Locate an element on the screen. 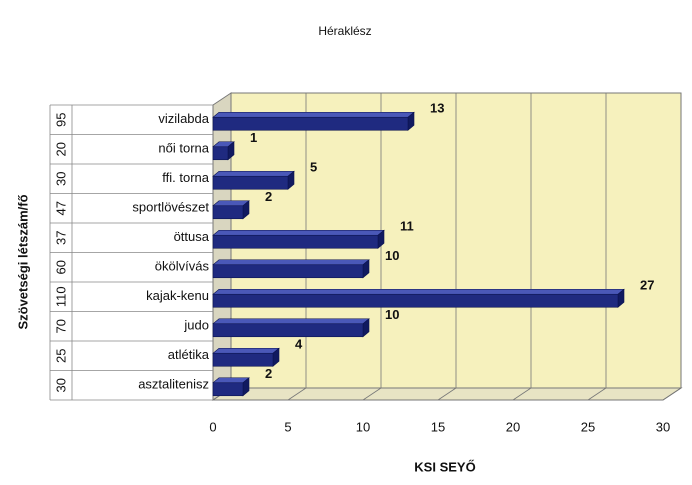 This screenshot has height=485, width=692. category-label: női torna is located at coordinates (183, 148).